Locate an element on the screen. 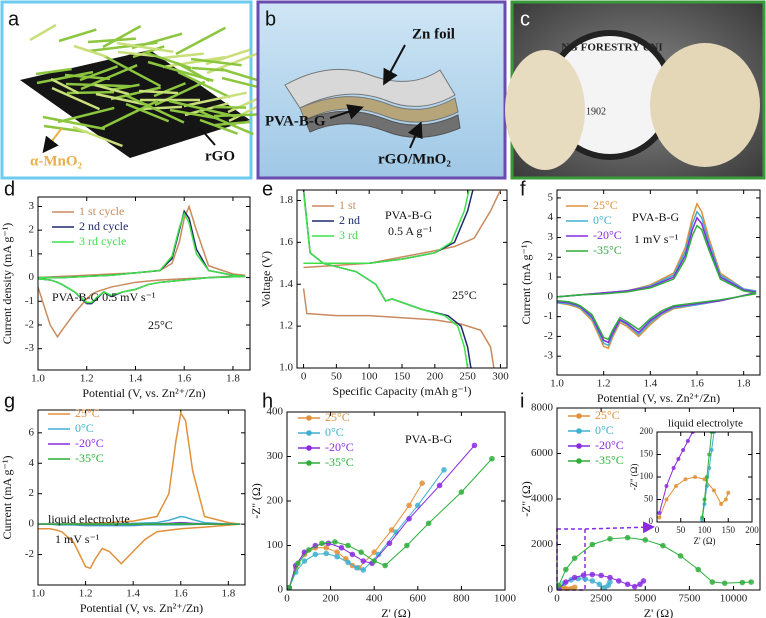  y-tick-label: 1.6 is located at coordinates (286, 242).